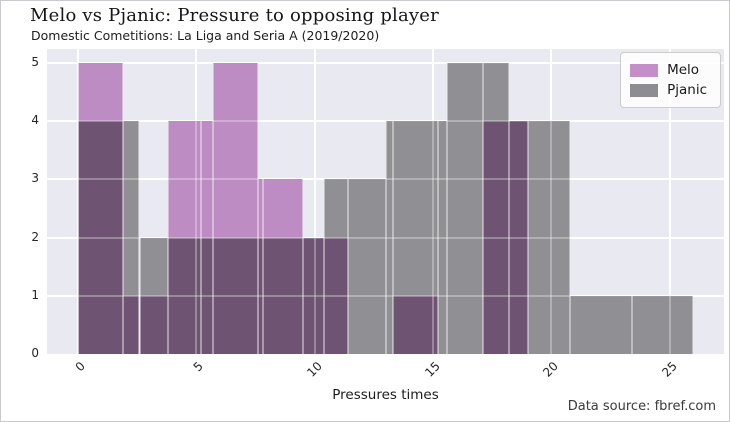  I want to click on legend-label-melo: Melo, so click(683, 70).